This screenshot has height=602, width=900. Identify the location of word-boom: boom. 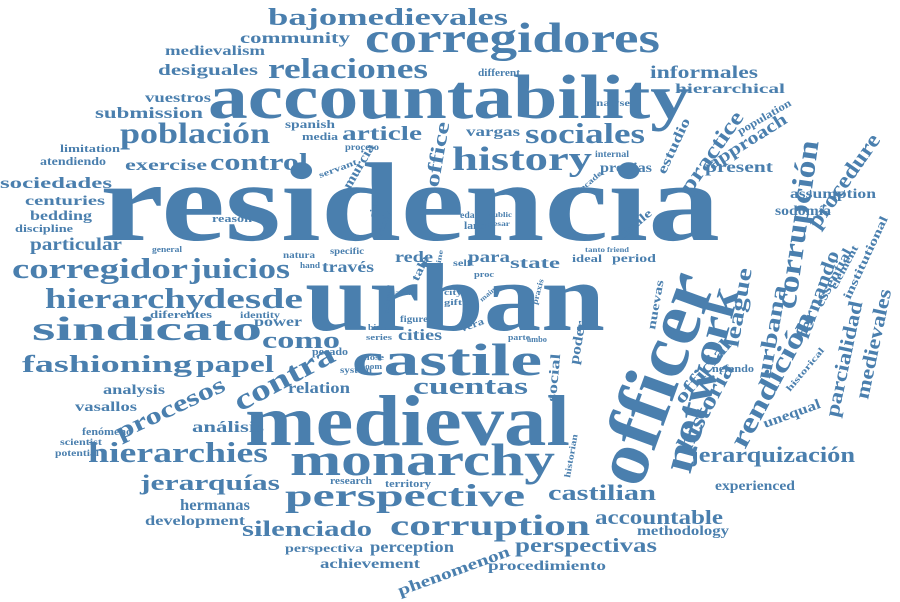
(371, 366).